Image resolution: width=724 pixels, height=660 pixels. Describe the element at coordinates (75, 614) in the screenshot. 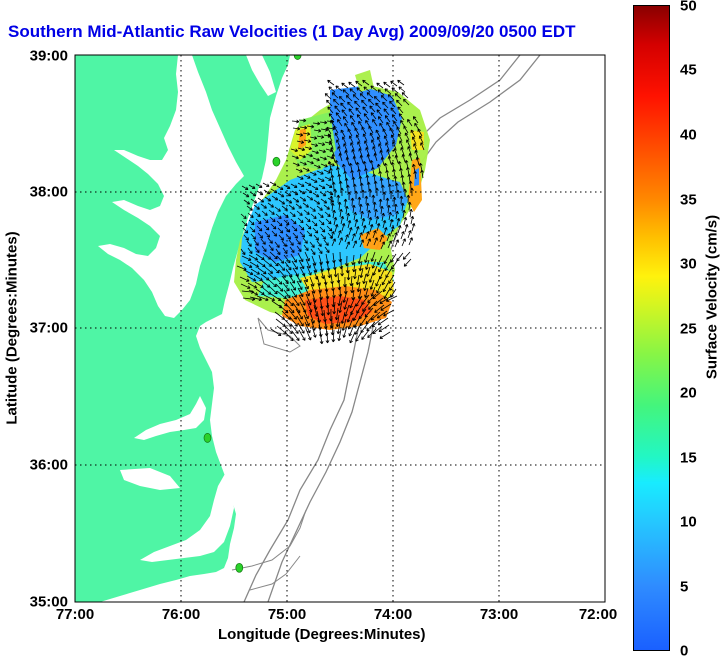

I see `x-tick-label: 77:00` at that location.